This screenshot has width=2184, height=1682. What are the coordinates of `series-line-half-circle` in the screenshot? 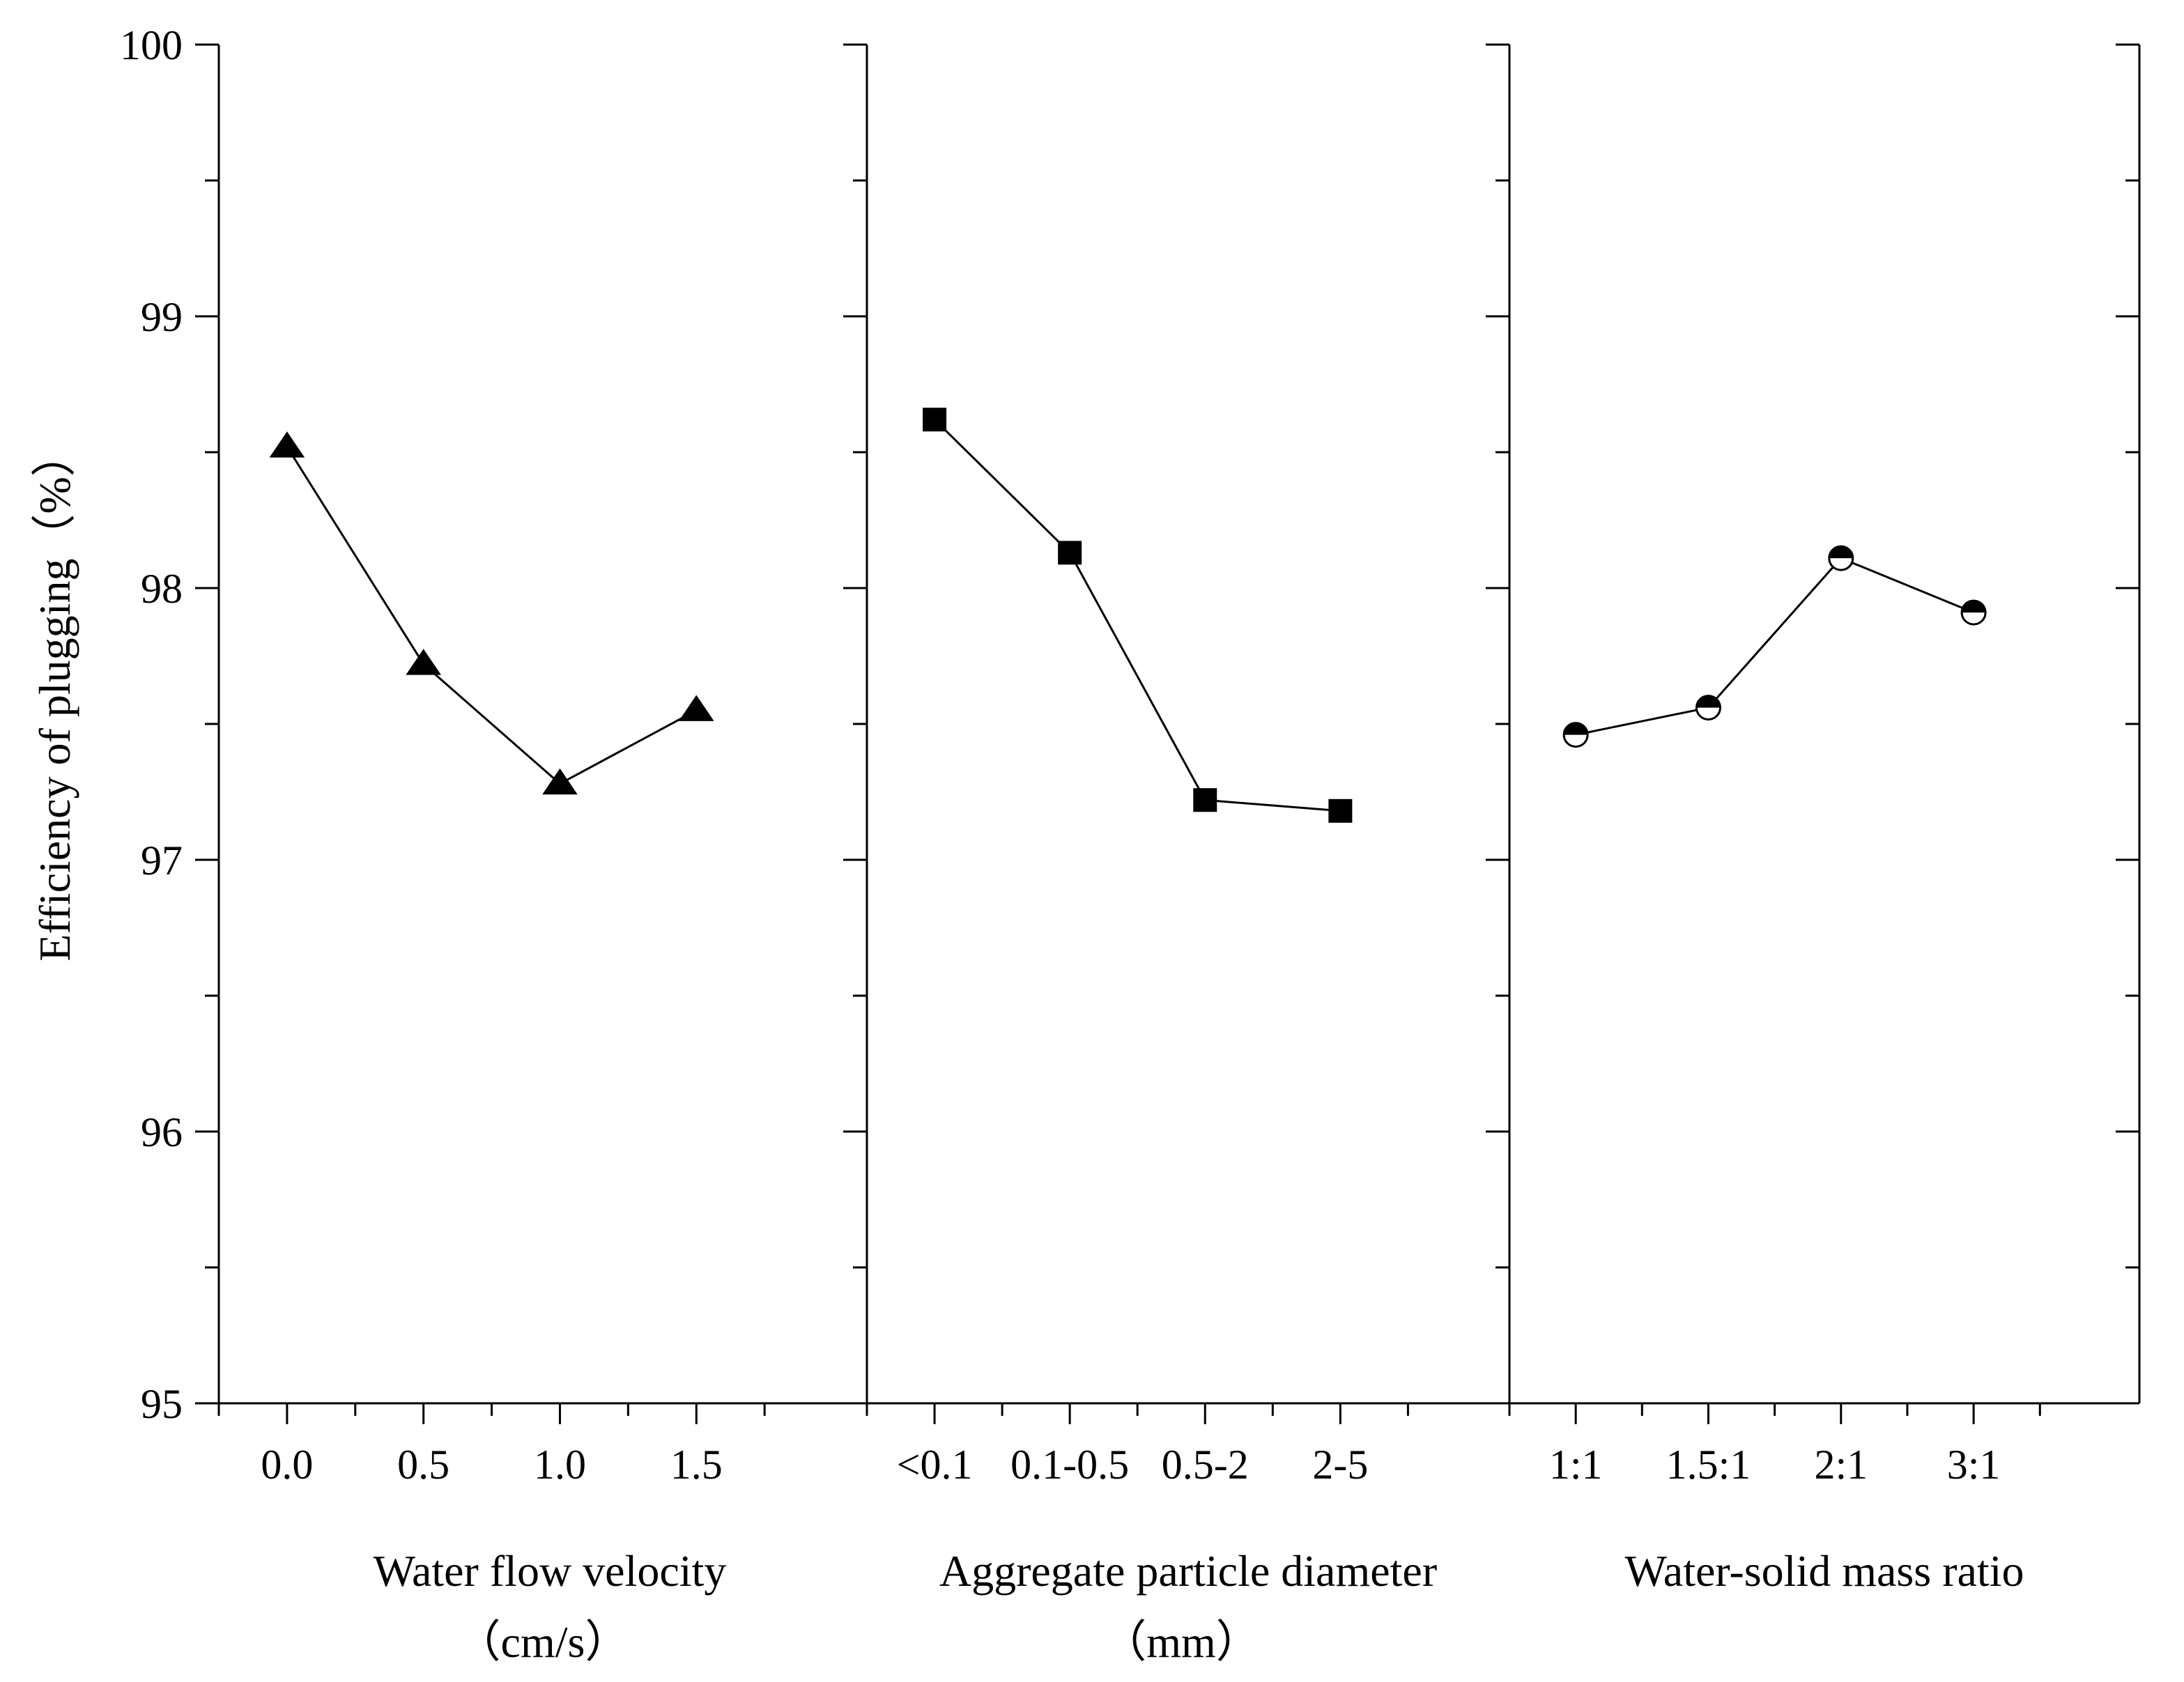 It's located at (1774, 646).